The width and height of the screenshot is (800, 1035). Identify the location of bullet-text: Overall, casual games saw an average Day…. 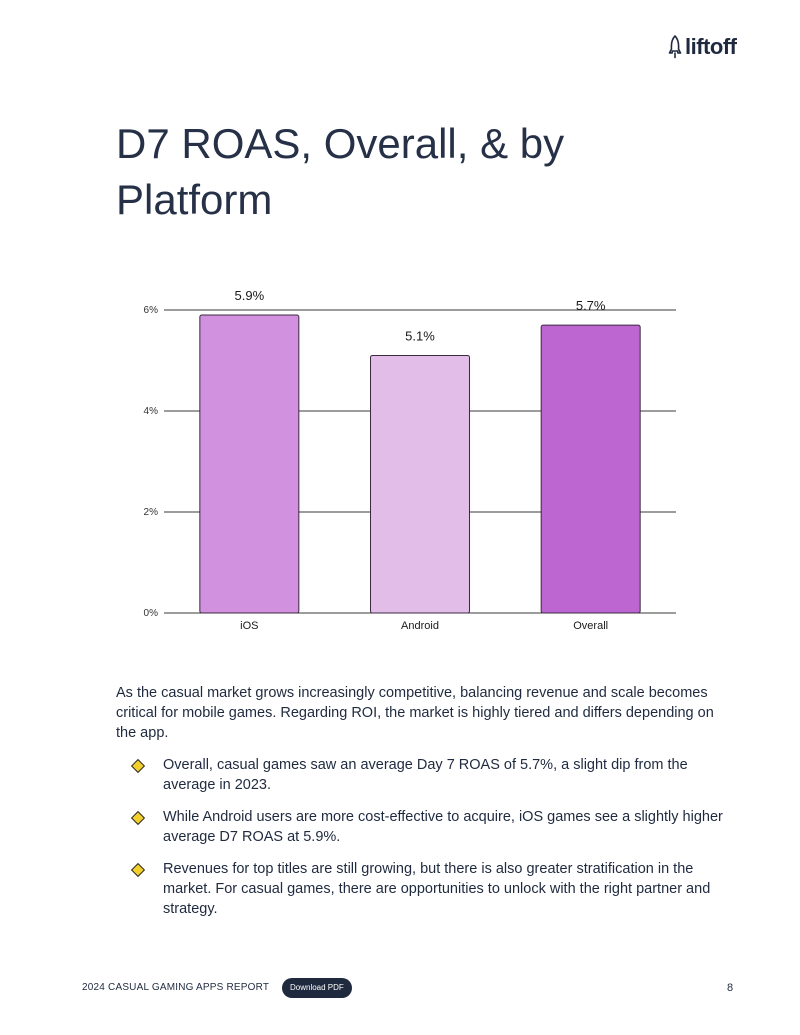
(425, 775).